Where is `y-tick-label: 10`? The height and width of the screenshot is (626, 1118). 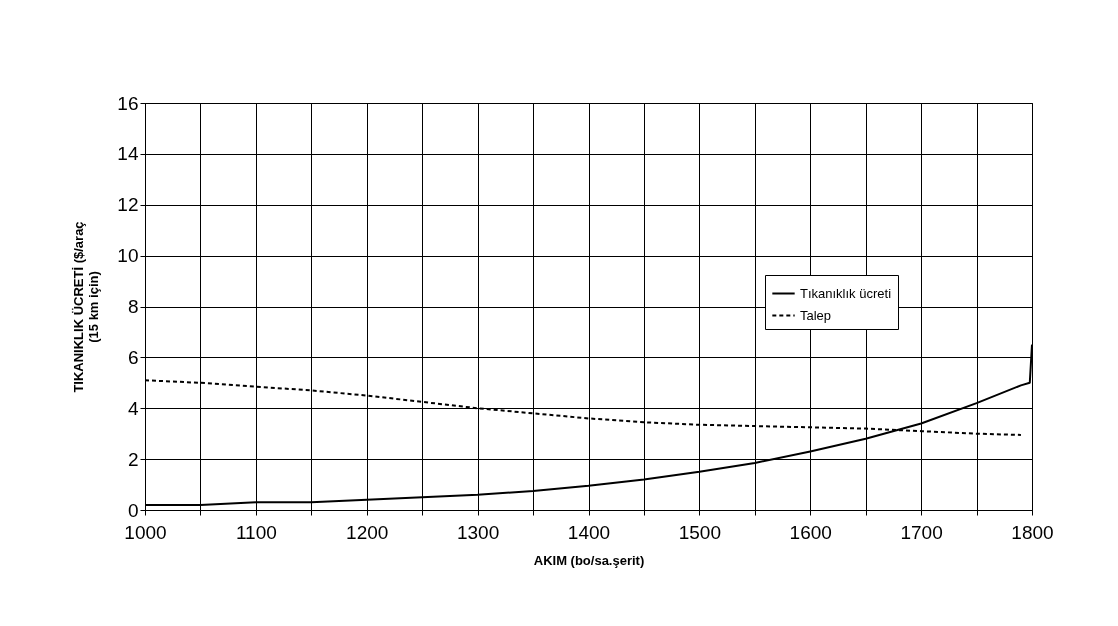 y-tick-label: 10 is located at coordinates (128, 256).